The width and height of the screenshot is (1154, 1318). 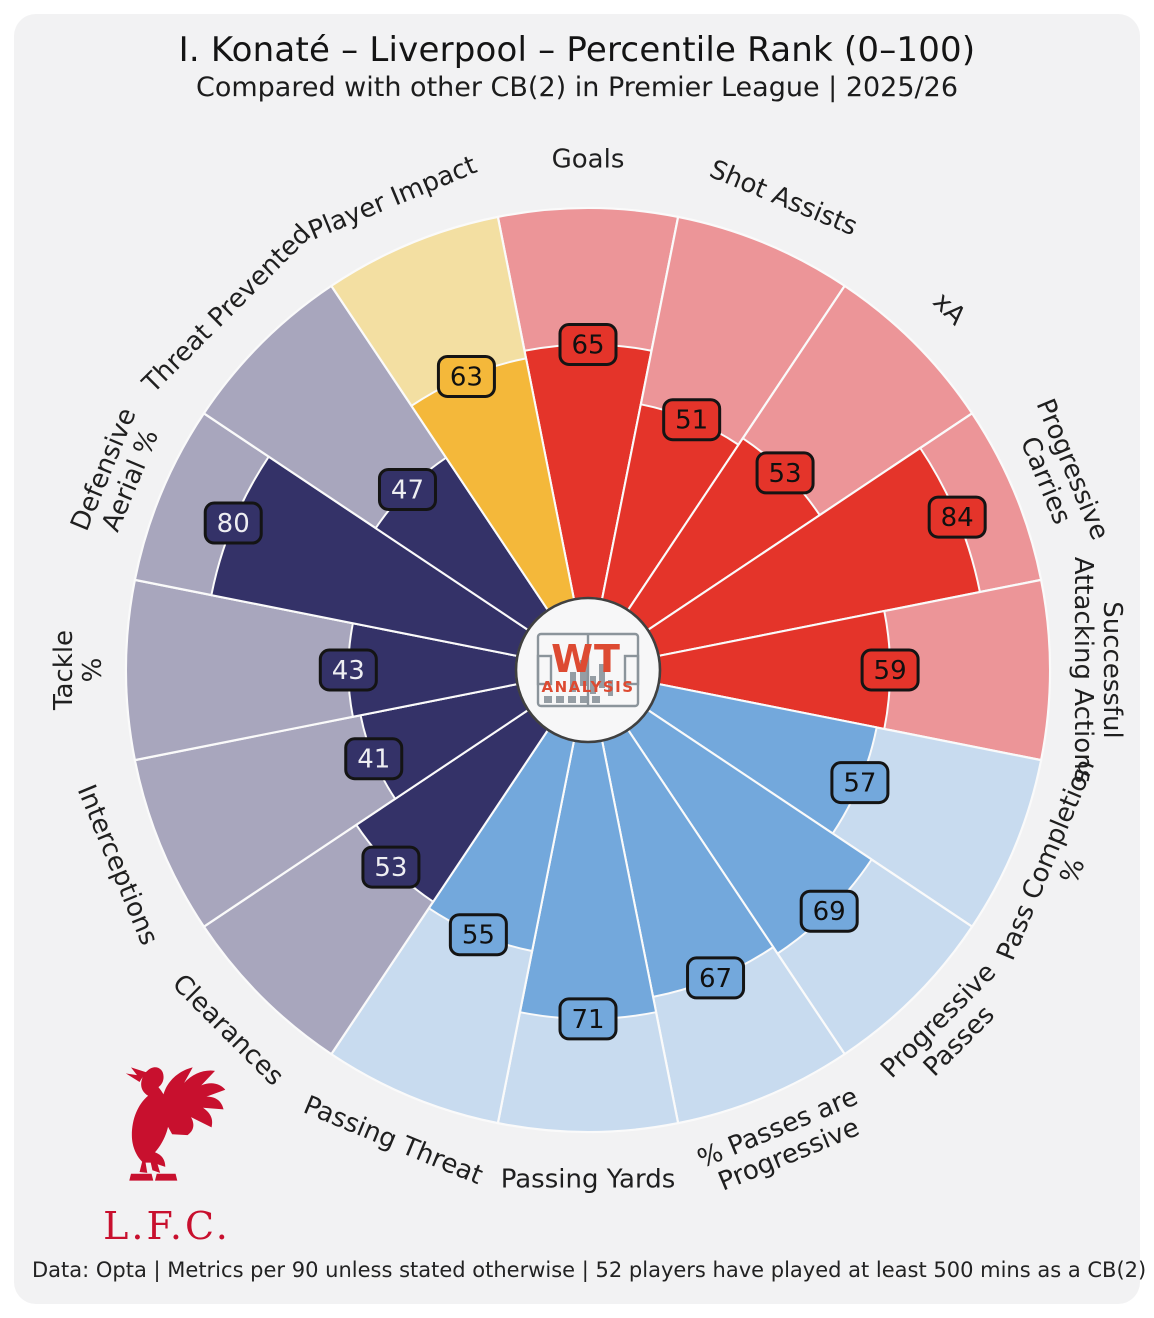 I want to click on lfc-crest: L.F.C., so click(x=167, y=1155).